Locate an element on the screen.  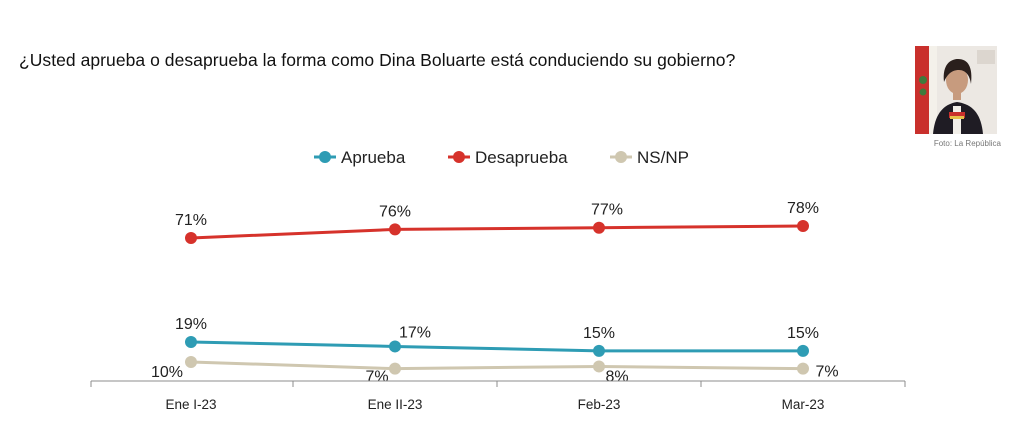
portrait-image is located at coordinates (956, 90).